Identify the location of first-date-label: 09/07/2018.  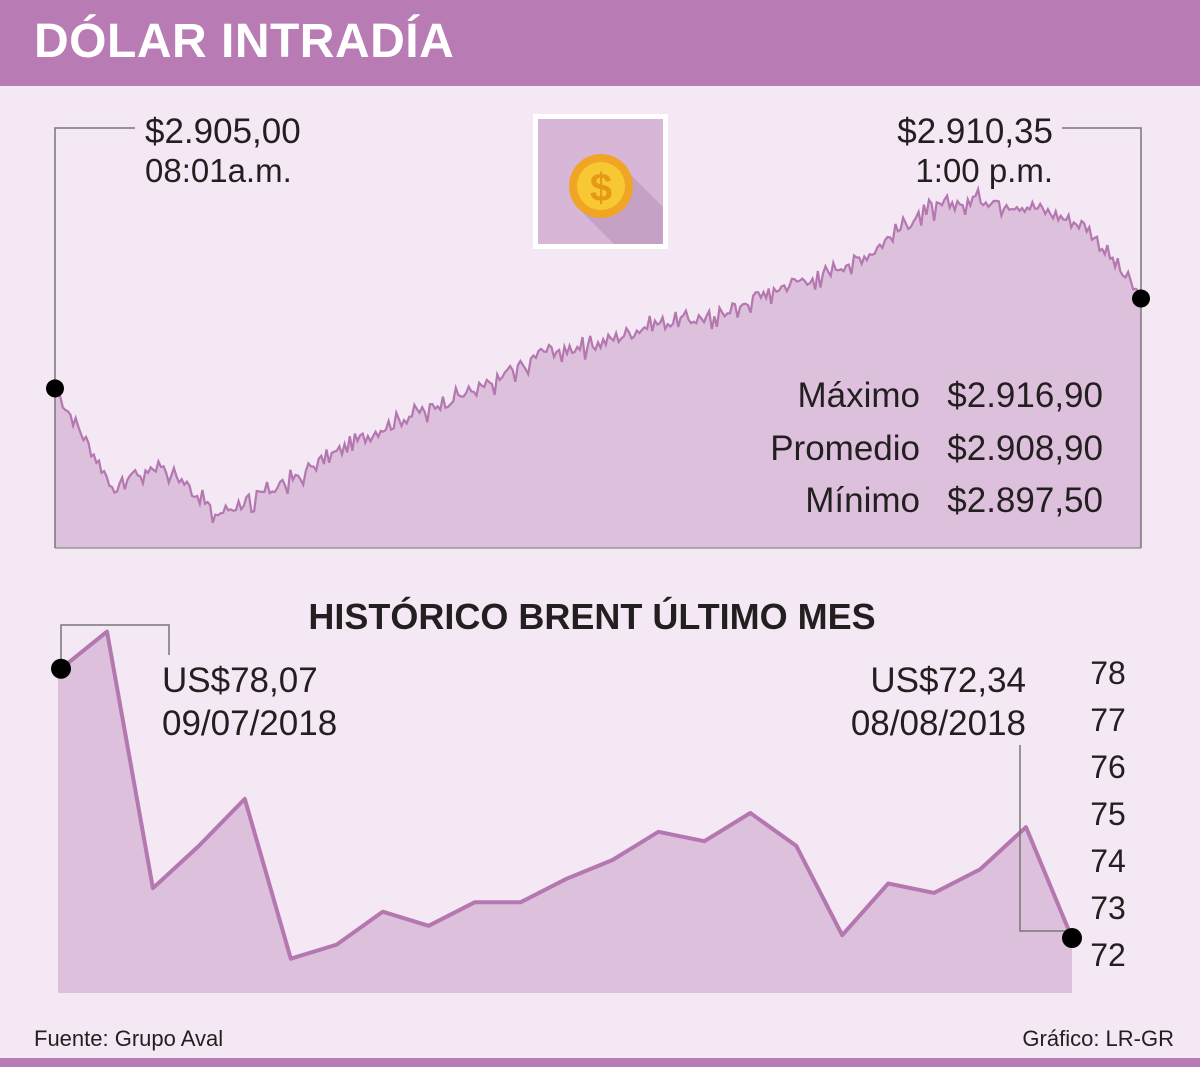
(249, 723).